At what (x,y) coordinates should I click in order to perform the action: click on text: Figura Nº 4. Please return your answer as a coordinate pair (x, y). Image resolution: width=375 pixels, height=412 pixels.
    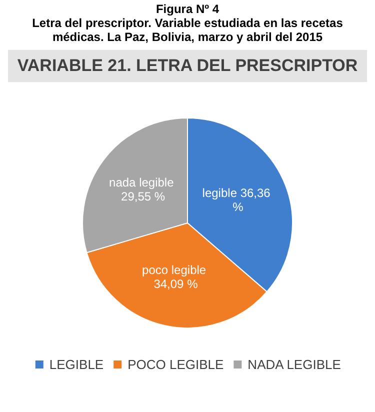
    Looking at the image, I should click on (187, 9).